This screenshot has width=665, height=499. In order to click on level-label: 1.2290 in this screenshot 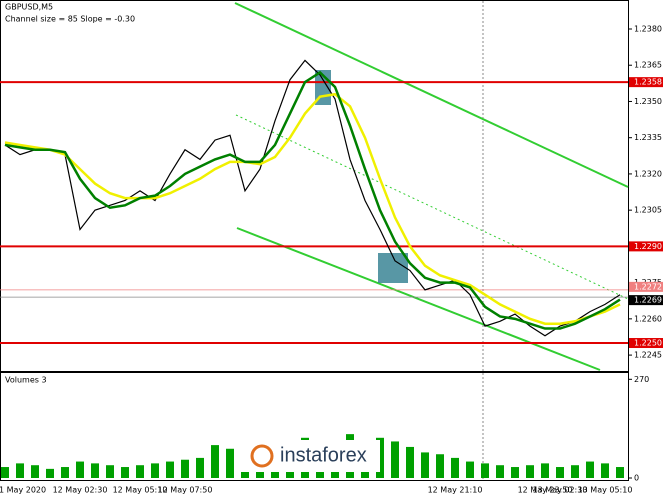, I will do `click(648, 246)`.